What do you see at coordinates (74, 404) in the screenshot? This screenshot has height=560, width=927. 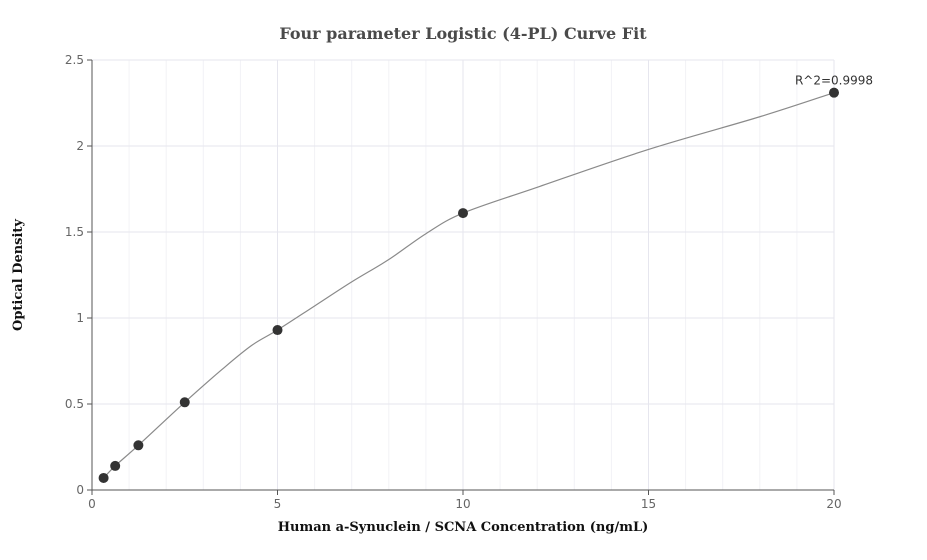 I see `y-tick-label: 0.5` at bounding box center [74, 404].